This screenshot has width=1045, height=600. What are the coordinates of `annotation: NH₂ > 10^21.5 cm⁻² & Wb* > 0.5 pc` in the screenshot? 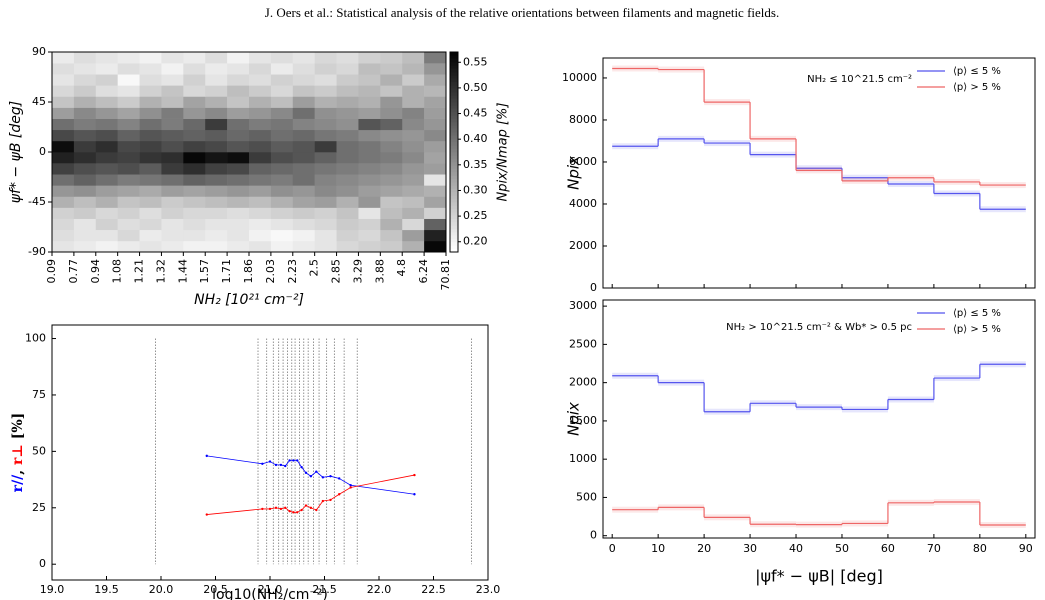 It's located at (819, 327).